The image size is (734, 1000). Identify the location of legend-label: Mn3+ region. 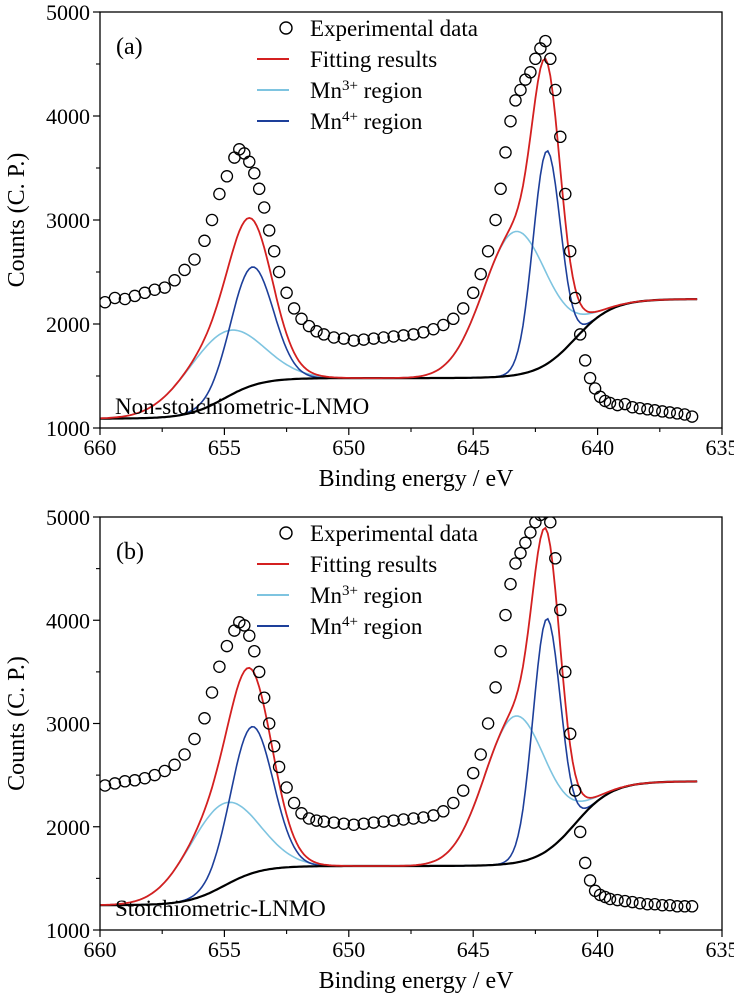
(366, 595).